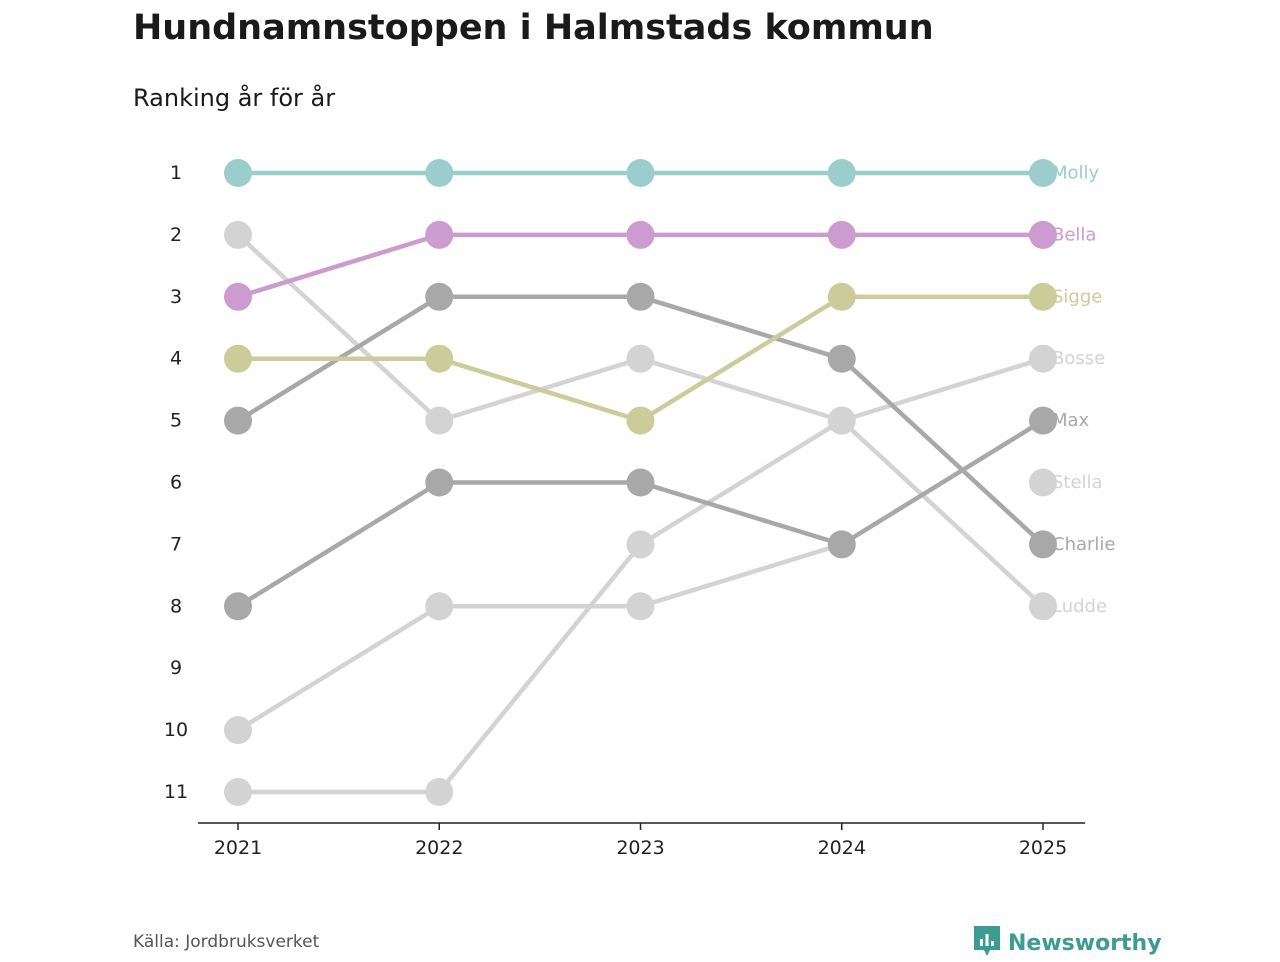  I want to click on y-tick-label: 5, so click(176, 421).